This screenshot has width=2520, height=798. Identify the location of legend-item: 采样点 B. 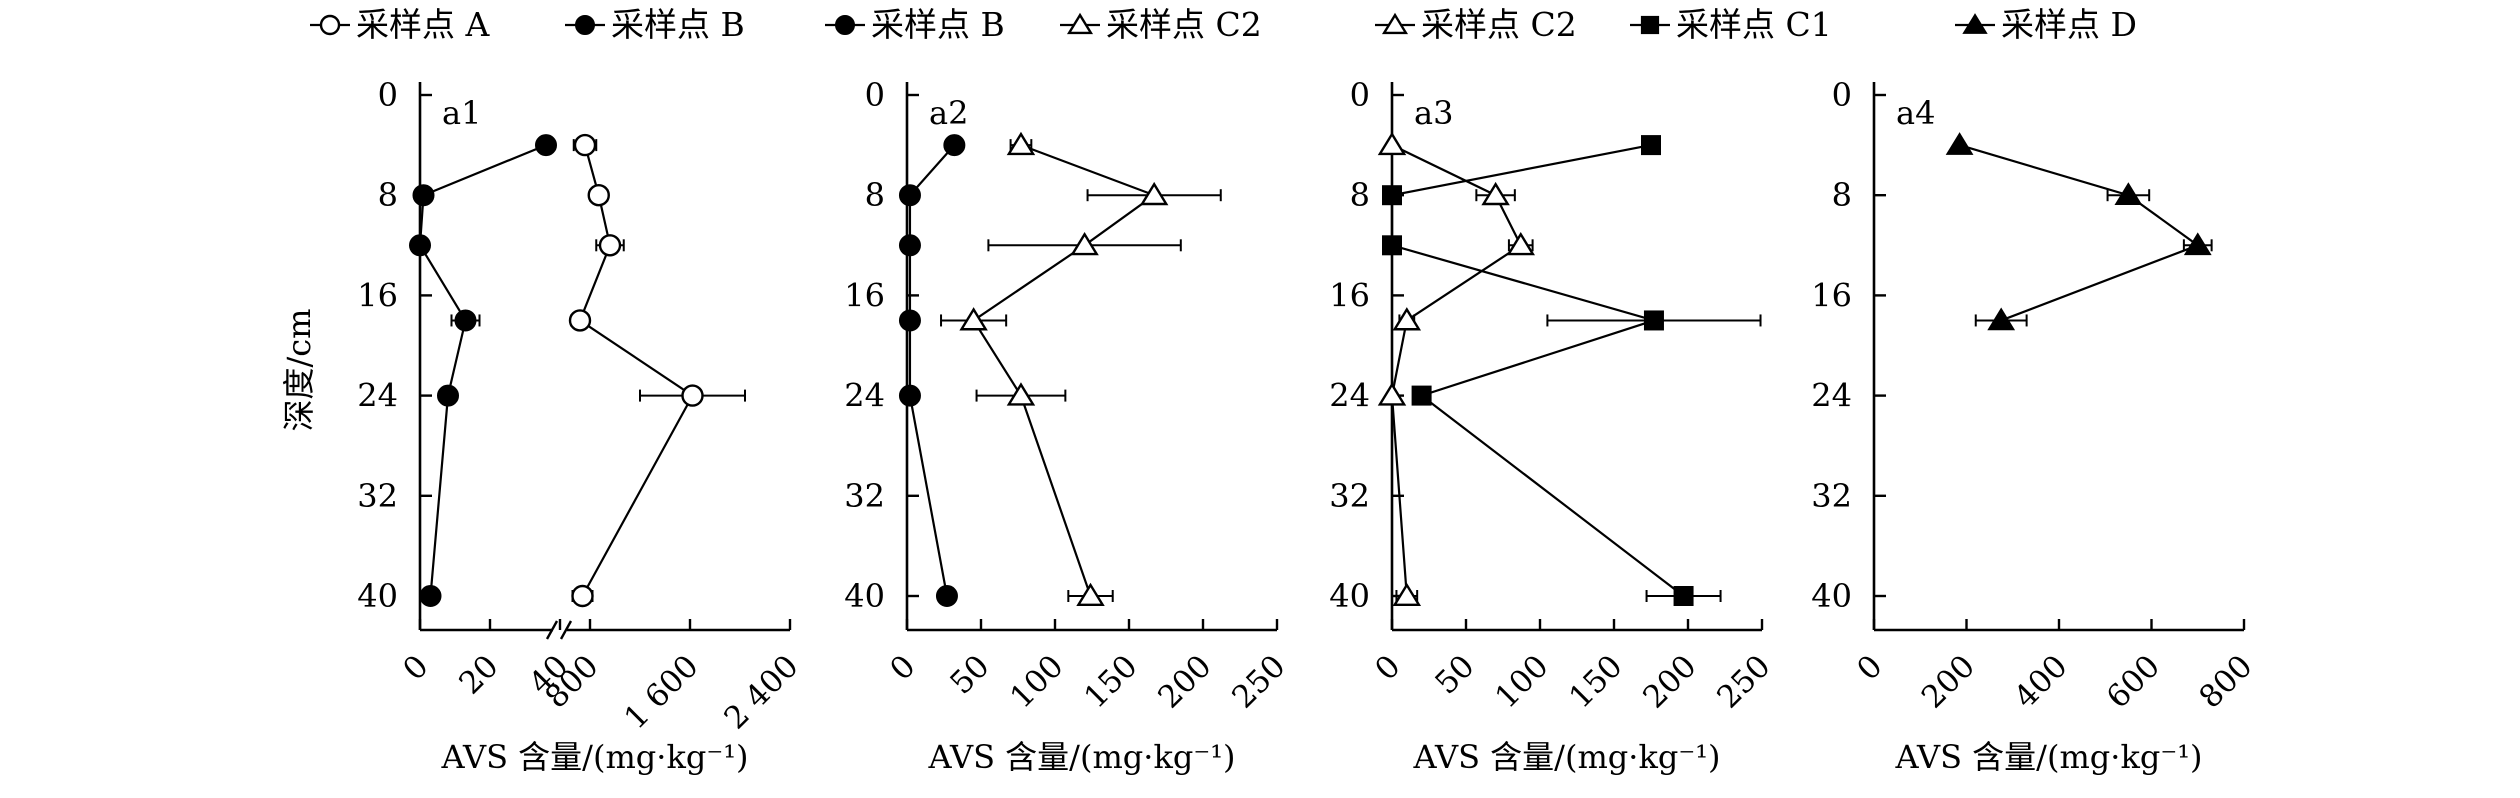
(915, 24).